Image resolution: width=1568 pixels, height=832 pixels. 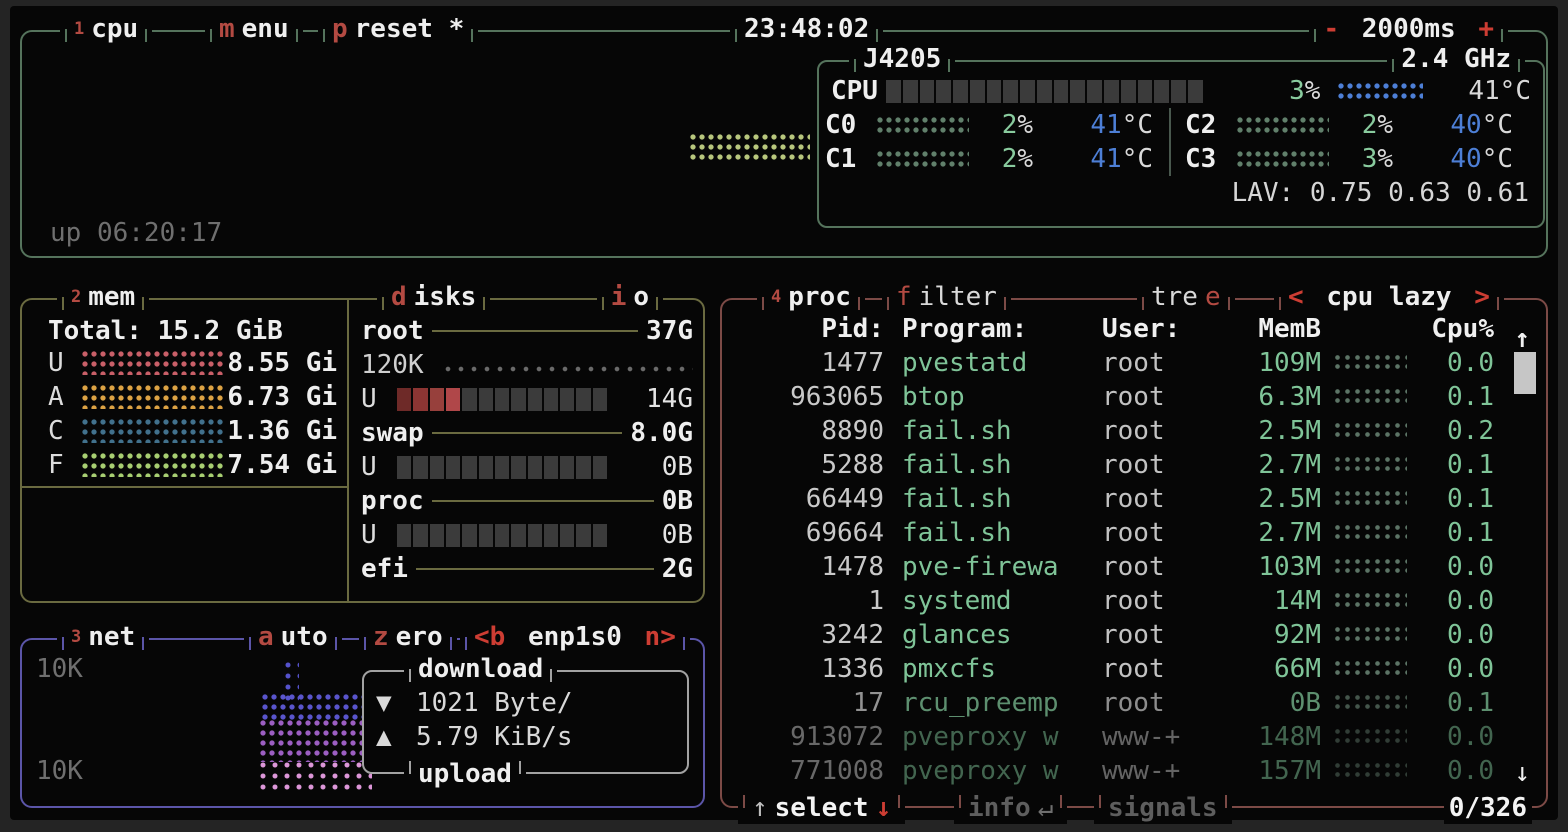 What do you see at coordinates (1045, 808) in the screenshot?
I see `enter-icon: ↵` at bounding box center [1045, 808].